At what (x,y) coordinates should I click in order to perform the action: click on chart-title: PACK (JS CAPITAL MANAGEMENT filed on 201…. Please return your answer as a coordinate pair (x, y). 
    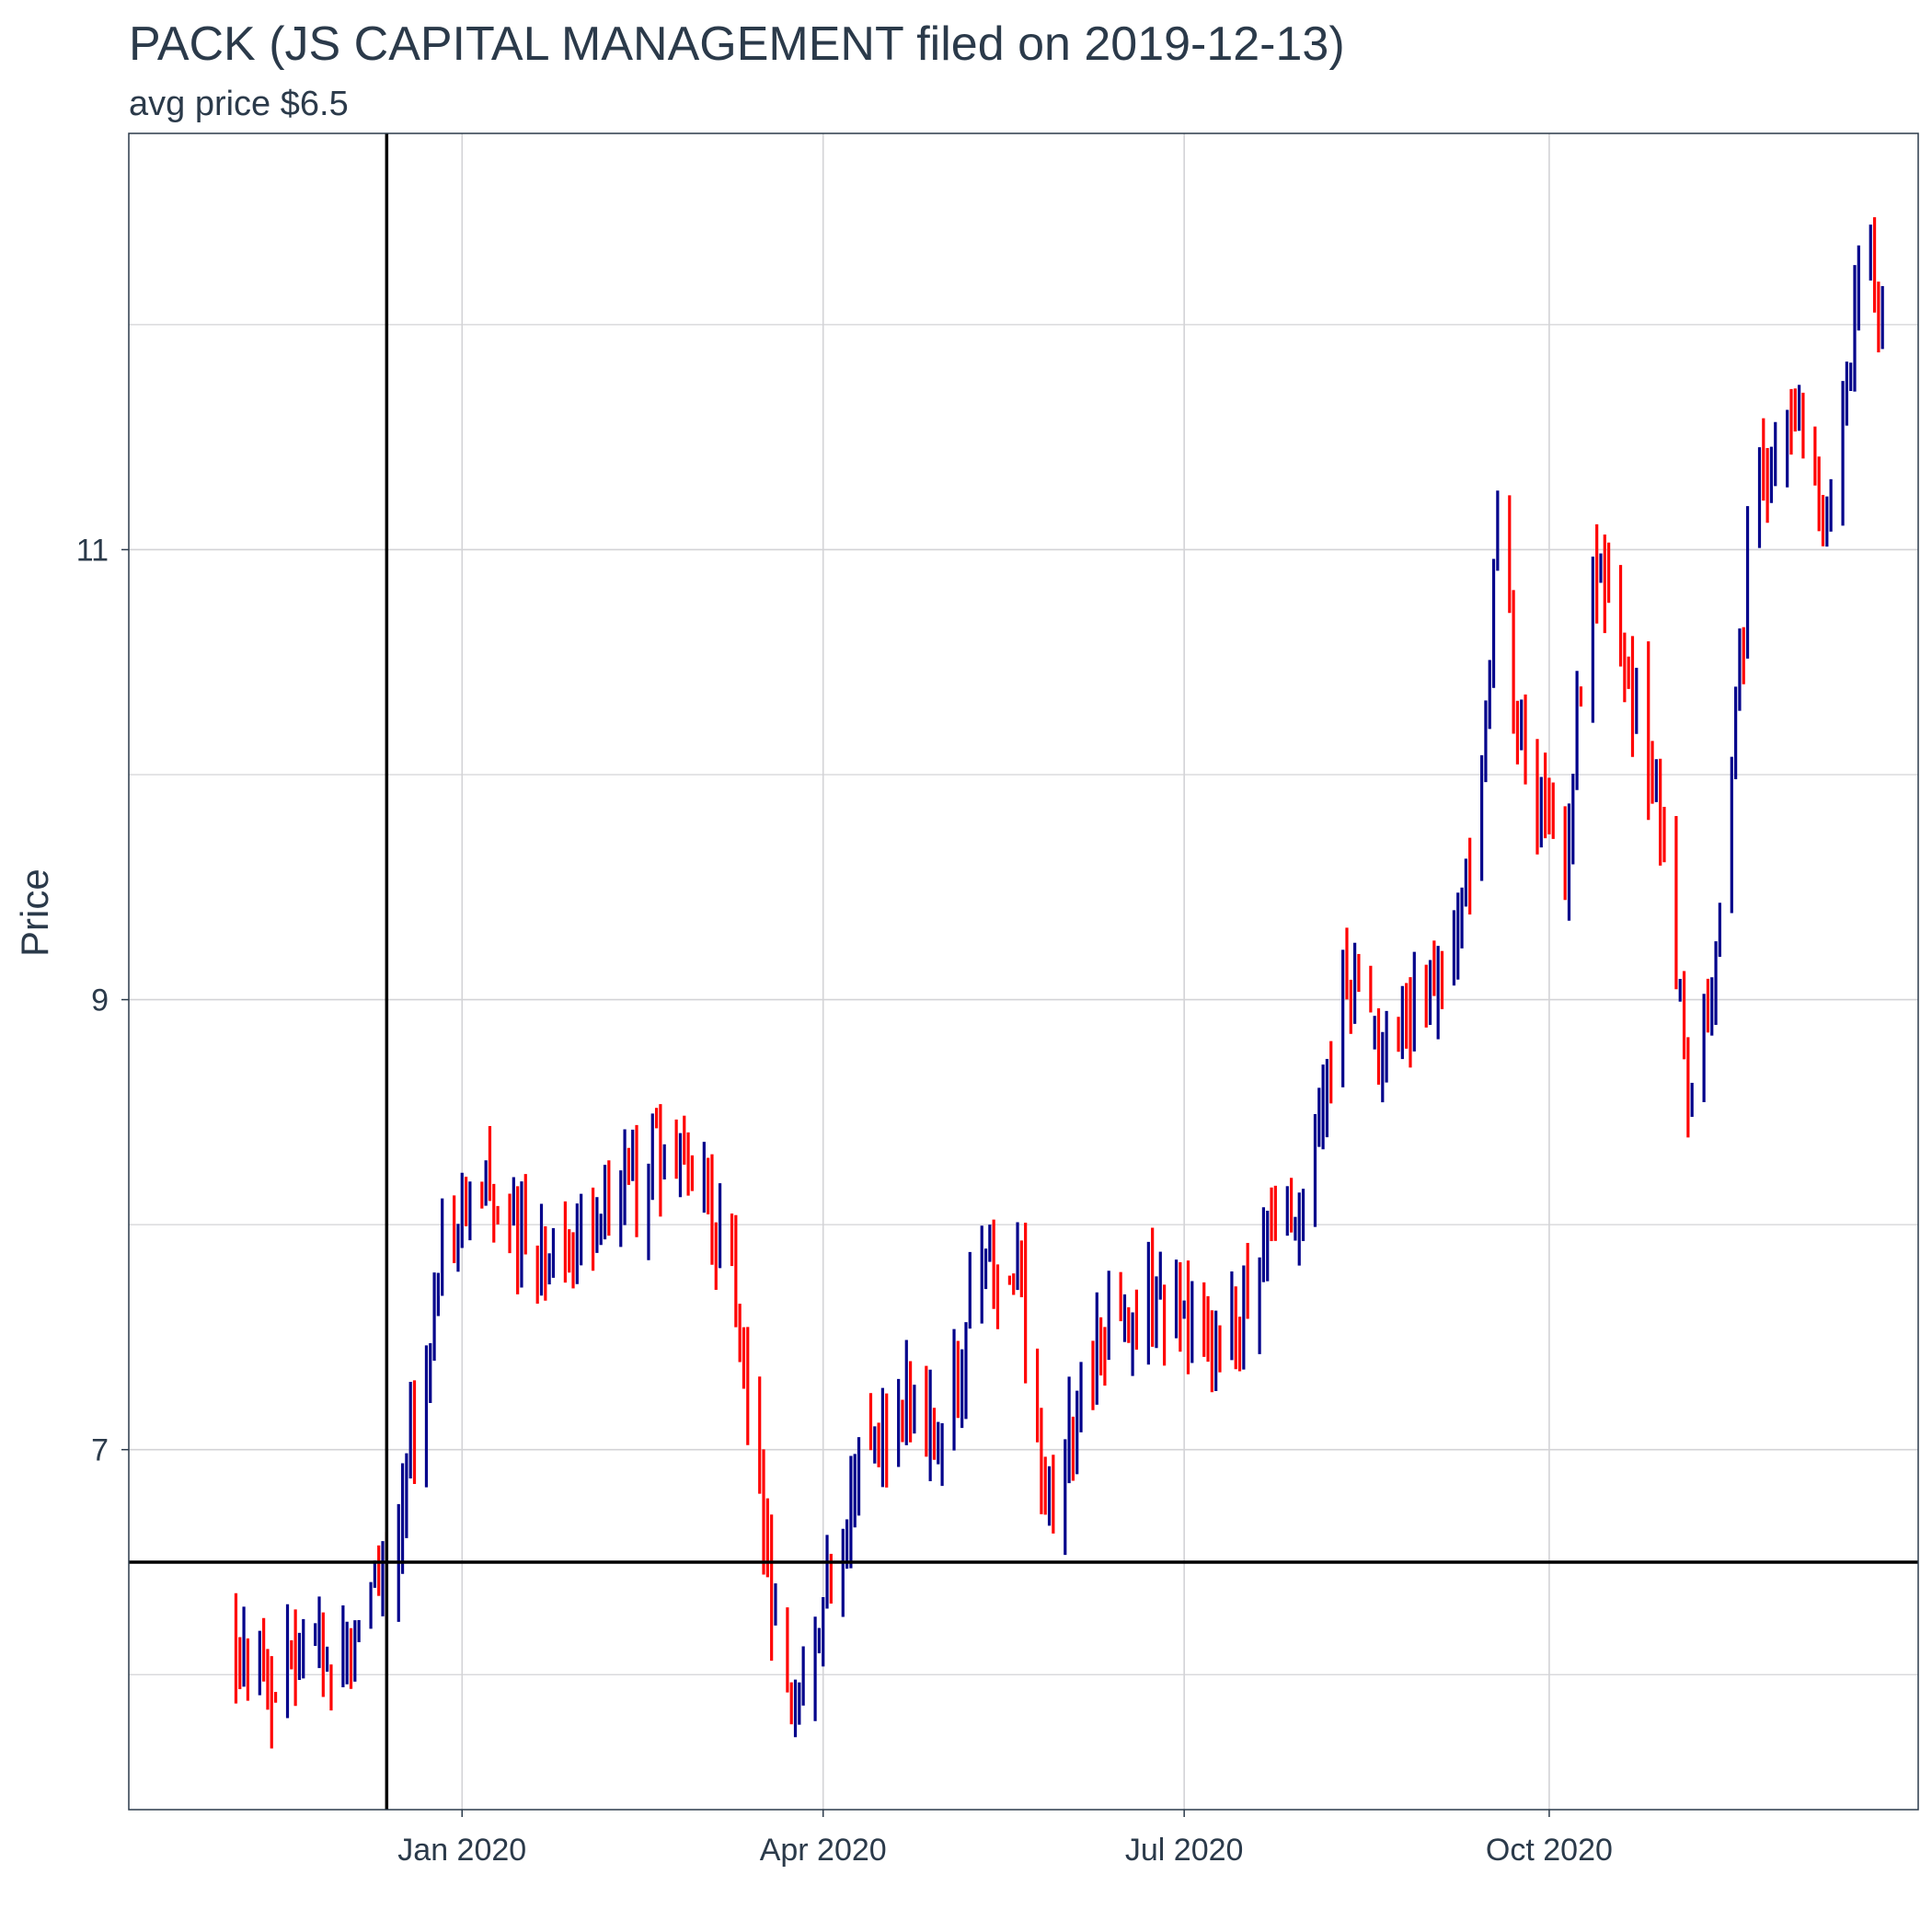
    Looking at the image, I should click on (737, 44).